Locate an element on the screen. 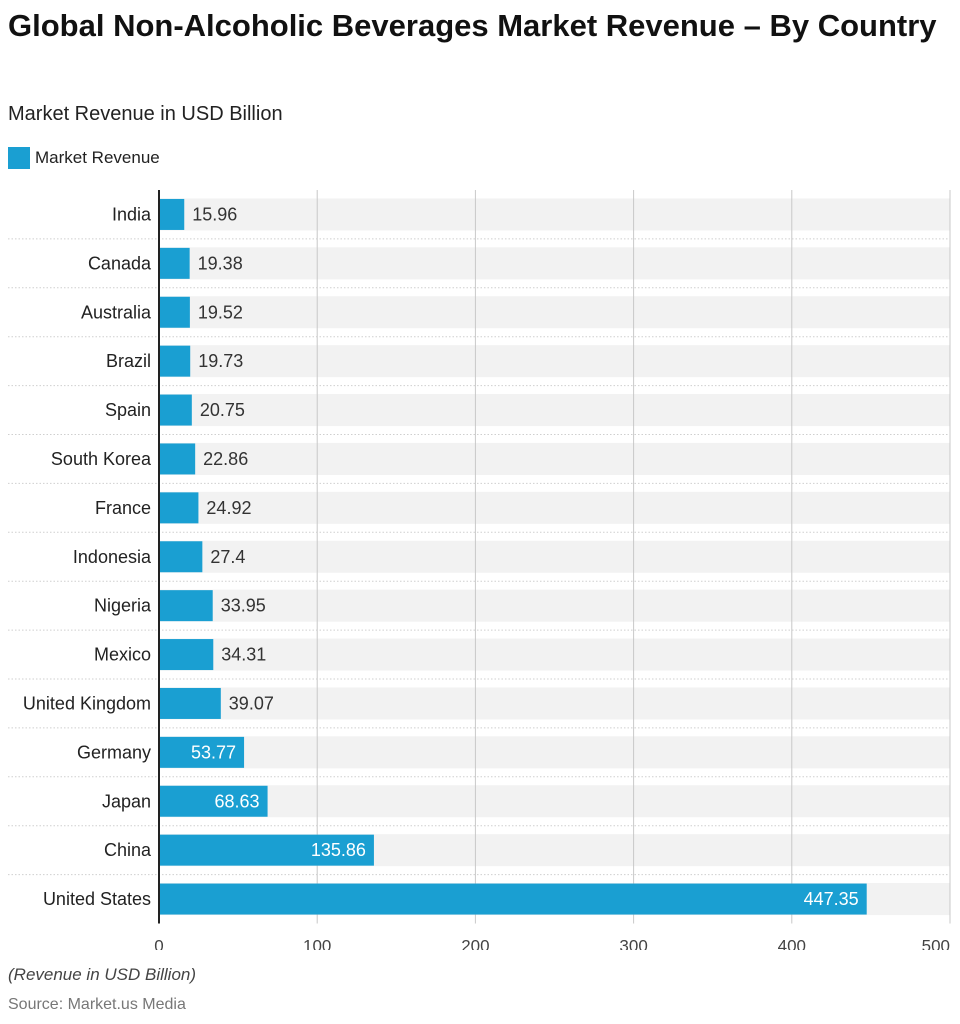  value-label: 39.07 is located at coordinates (251, 703).